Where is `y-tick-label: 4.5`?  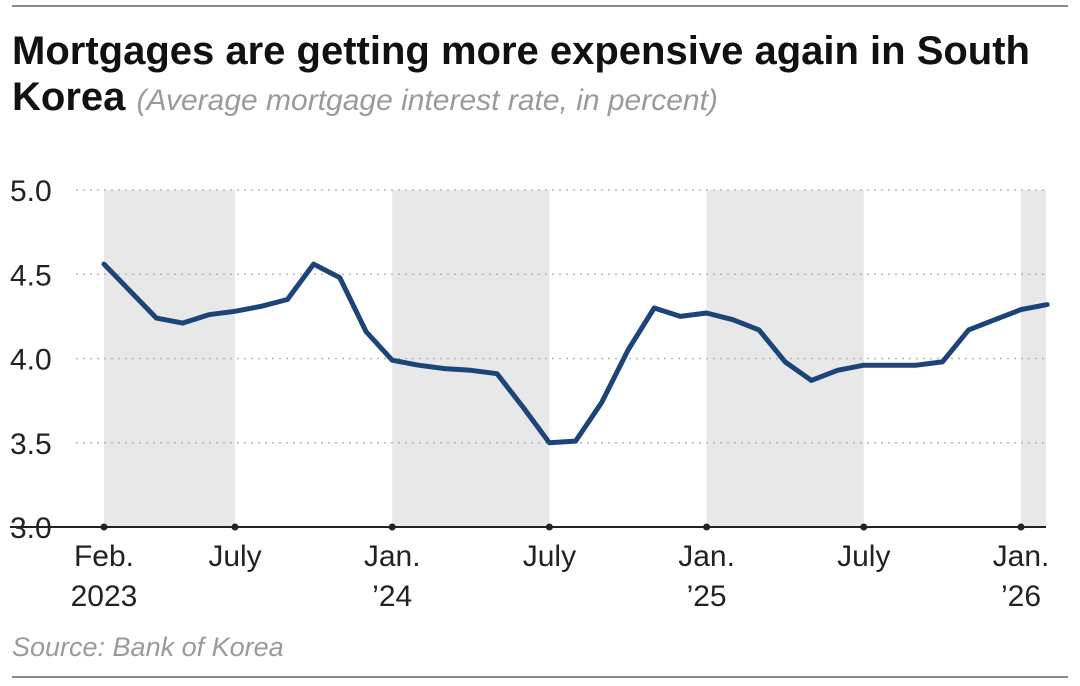
y-tick-label: 4.5 is located at coordinates (31, 275).